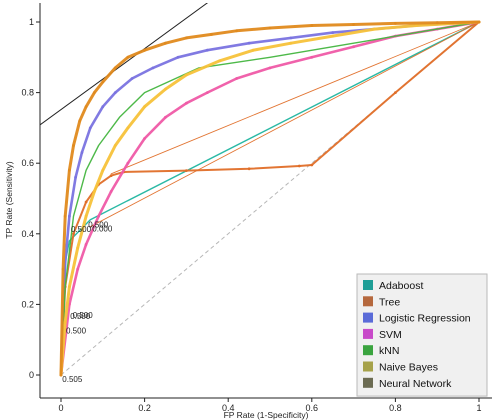 Image resolution: width=502 pixels, height=420 pixels. Describe the element at coordinates (395, 408) in the screenshot. I see `x-tick-label: 0.8` at that location.